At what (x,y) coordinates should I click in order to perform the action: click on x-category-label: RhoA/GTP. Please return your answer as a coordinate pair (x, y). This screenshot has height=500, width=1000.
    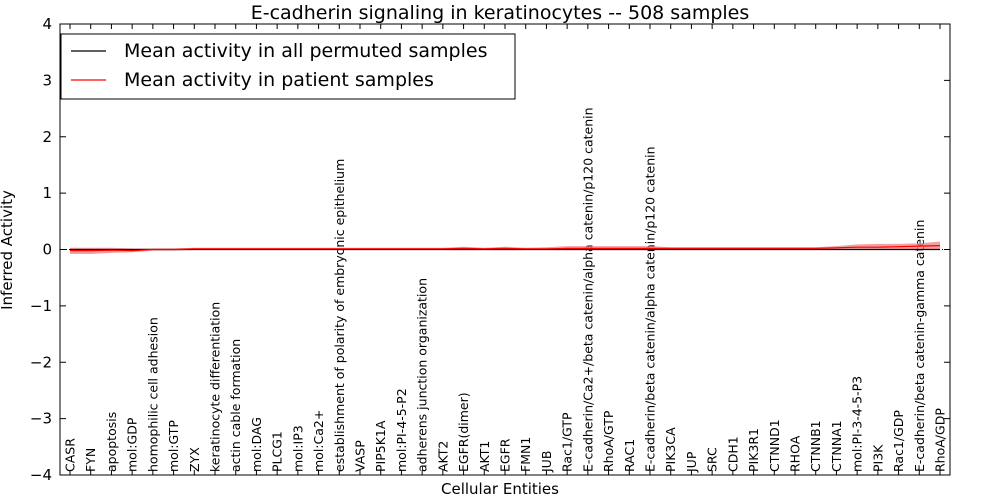
    Looking at the image, I should click on (608, 441).